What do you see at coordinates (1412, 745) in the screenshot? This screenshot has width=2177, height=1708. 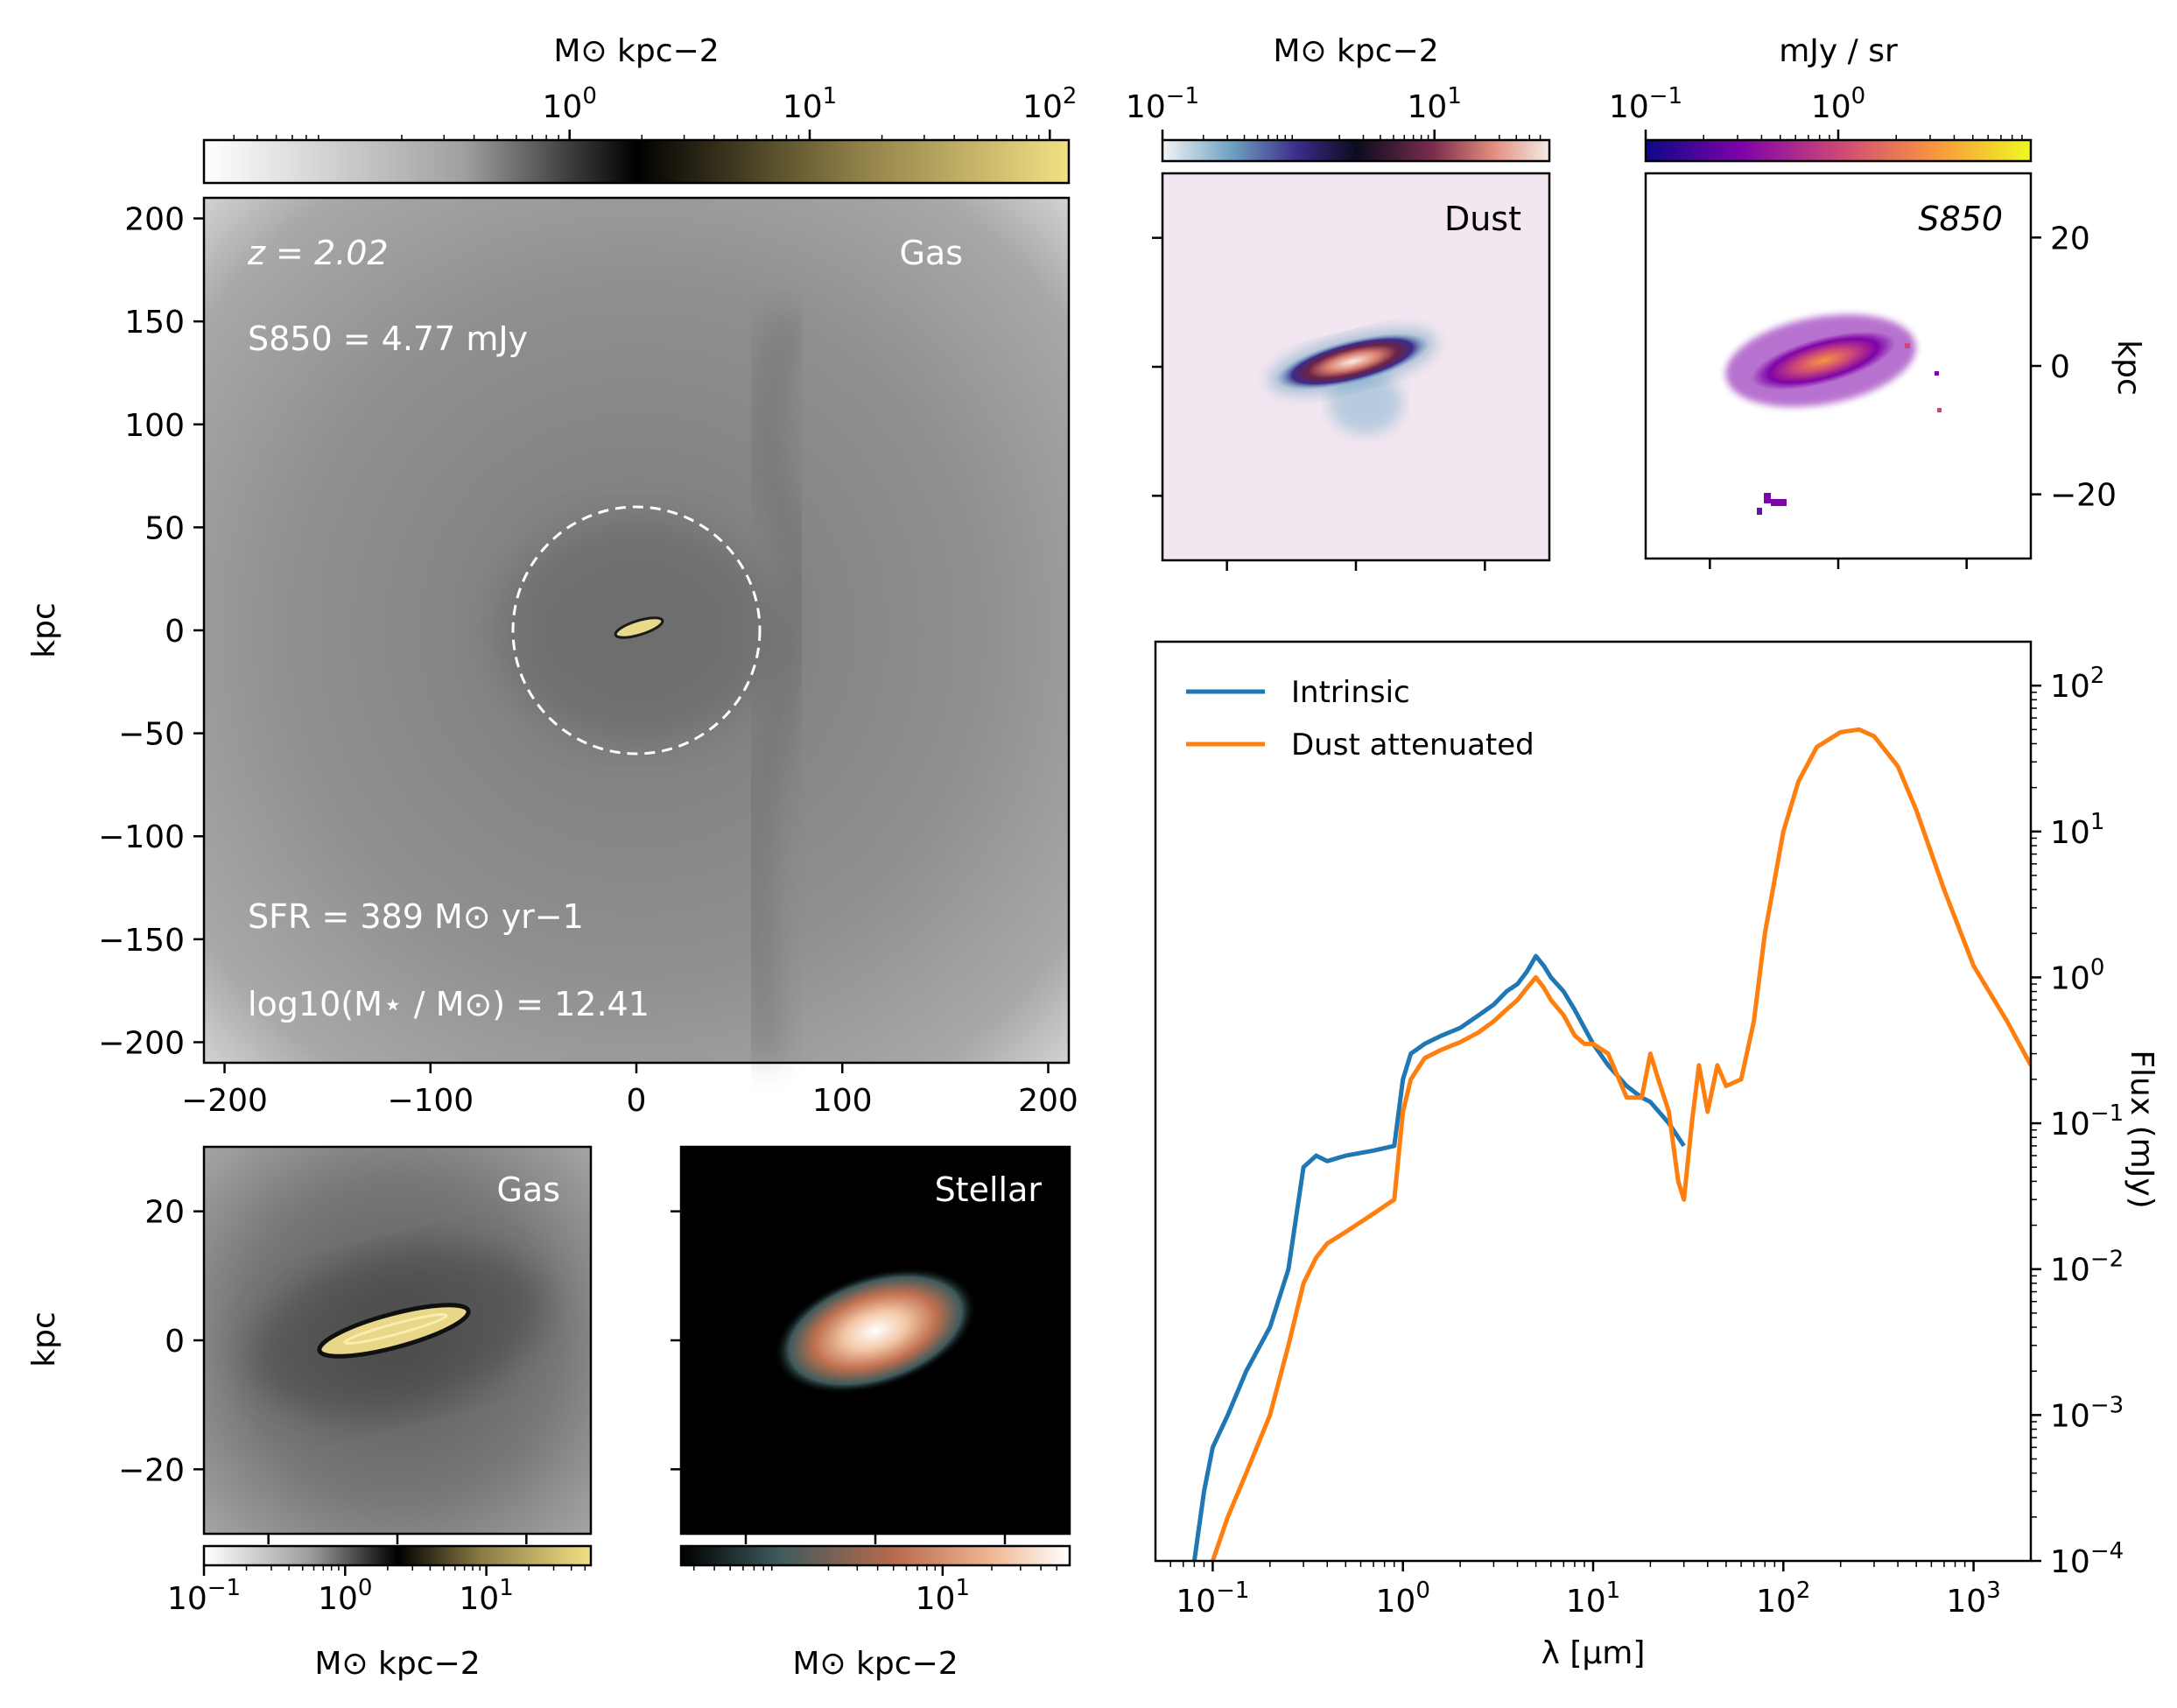 I see `legend-label-attenuated: Dust attenuated` at bounding box center [1412, 745].